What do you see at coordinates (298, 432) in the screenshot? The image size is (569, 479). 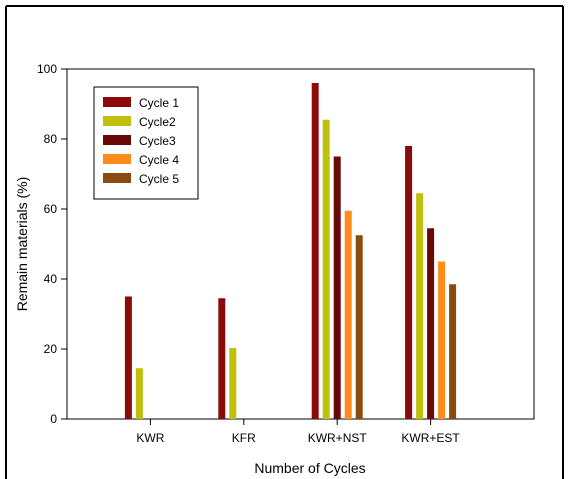 I see `x-axis: KWR KFR KWR+NST KWR+EST` at bounding box center [298, 432].